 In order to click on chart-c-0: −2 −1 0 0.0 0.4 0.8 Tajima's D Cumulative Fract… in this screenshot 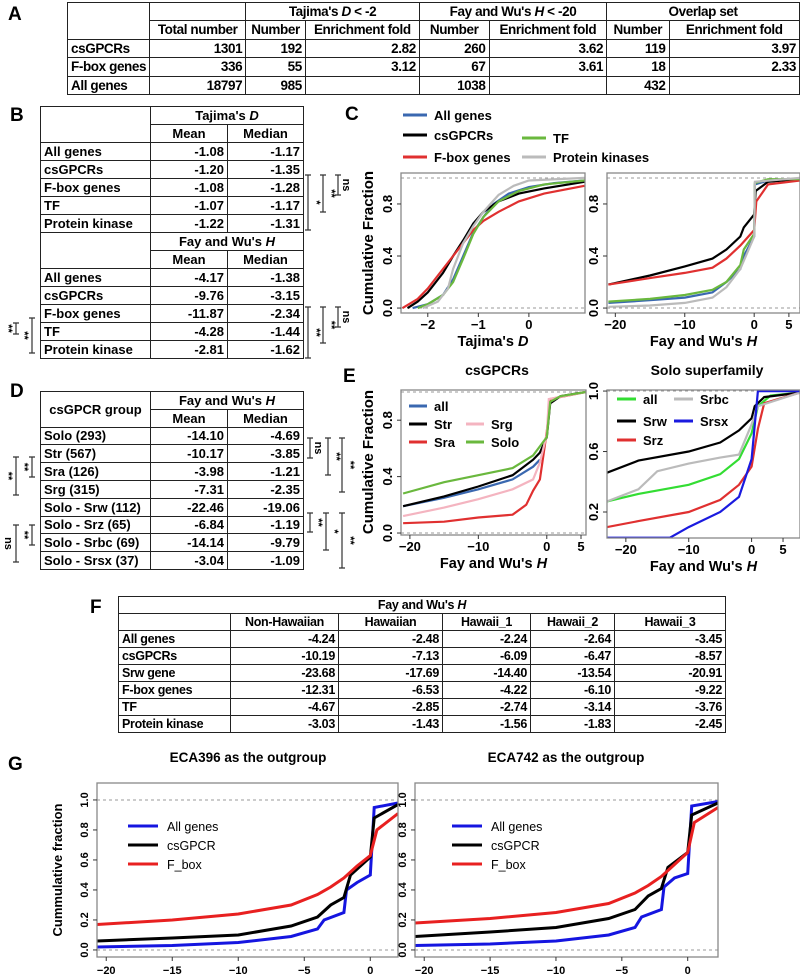, I will do `click(504, 229)`.